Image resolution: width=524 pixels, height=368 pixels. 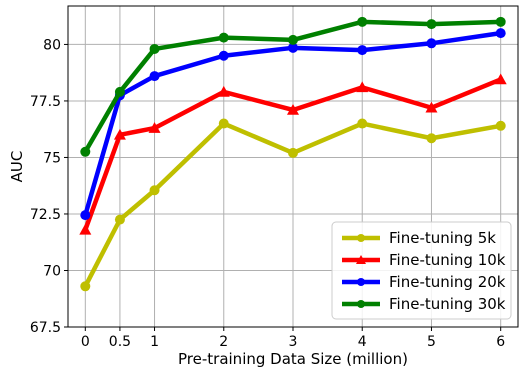 I want to click on y-tick-label: 70, so click(x=52, y=271).